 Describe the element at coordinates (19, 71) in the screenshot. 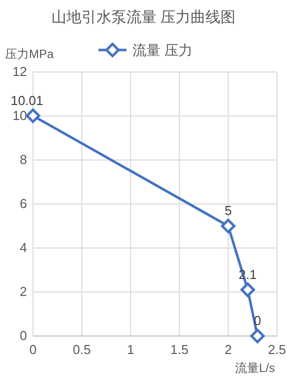

I see `y-tick-label: 12` at that location.